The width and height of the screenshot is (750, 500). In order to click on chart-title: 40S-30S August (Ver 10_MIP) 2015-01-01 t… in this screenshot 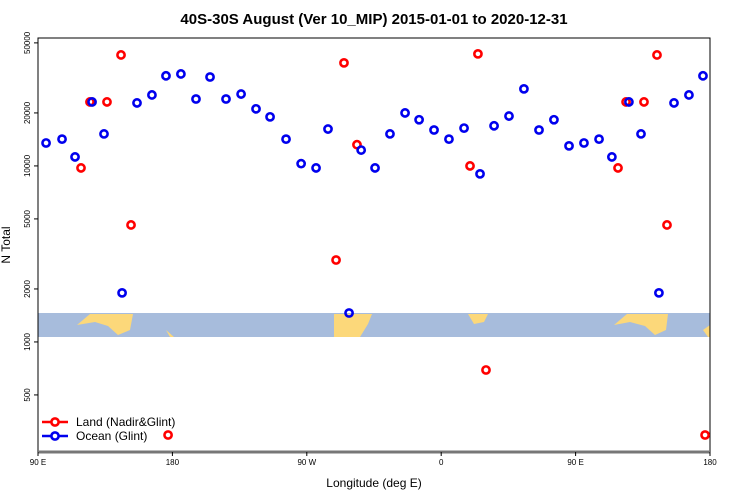, I will do `click(373, 19)`.